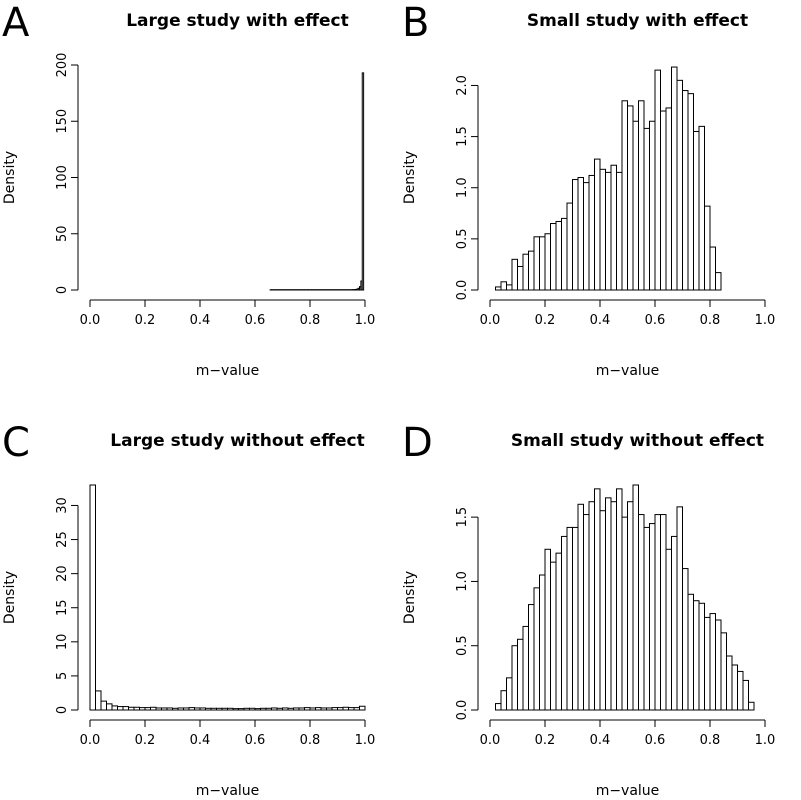 The width and height of the screenshot is (801, 800). What do you see at coordinates (62, 710) in the screenshot?
I see `y-tick-label: 0` at bounding box center [62, 710].